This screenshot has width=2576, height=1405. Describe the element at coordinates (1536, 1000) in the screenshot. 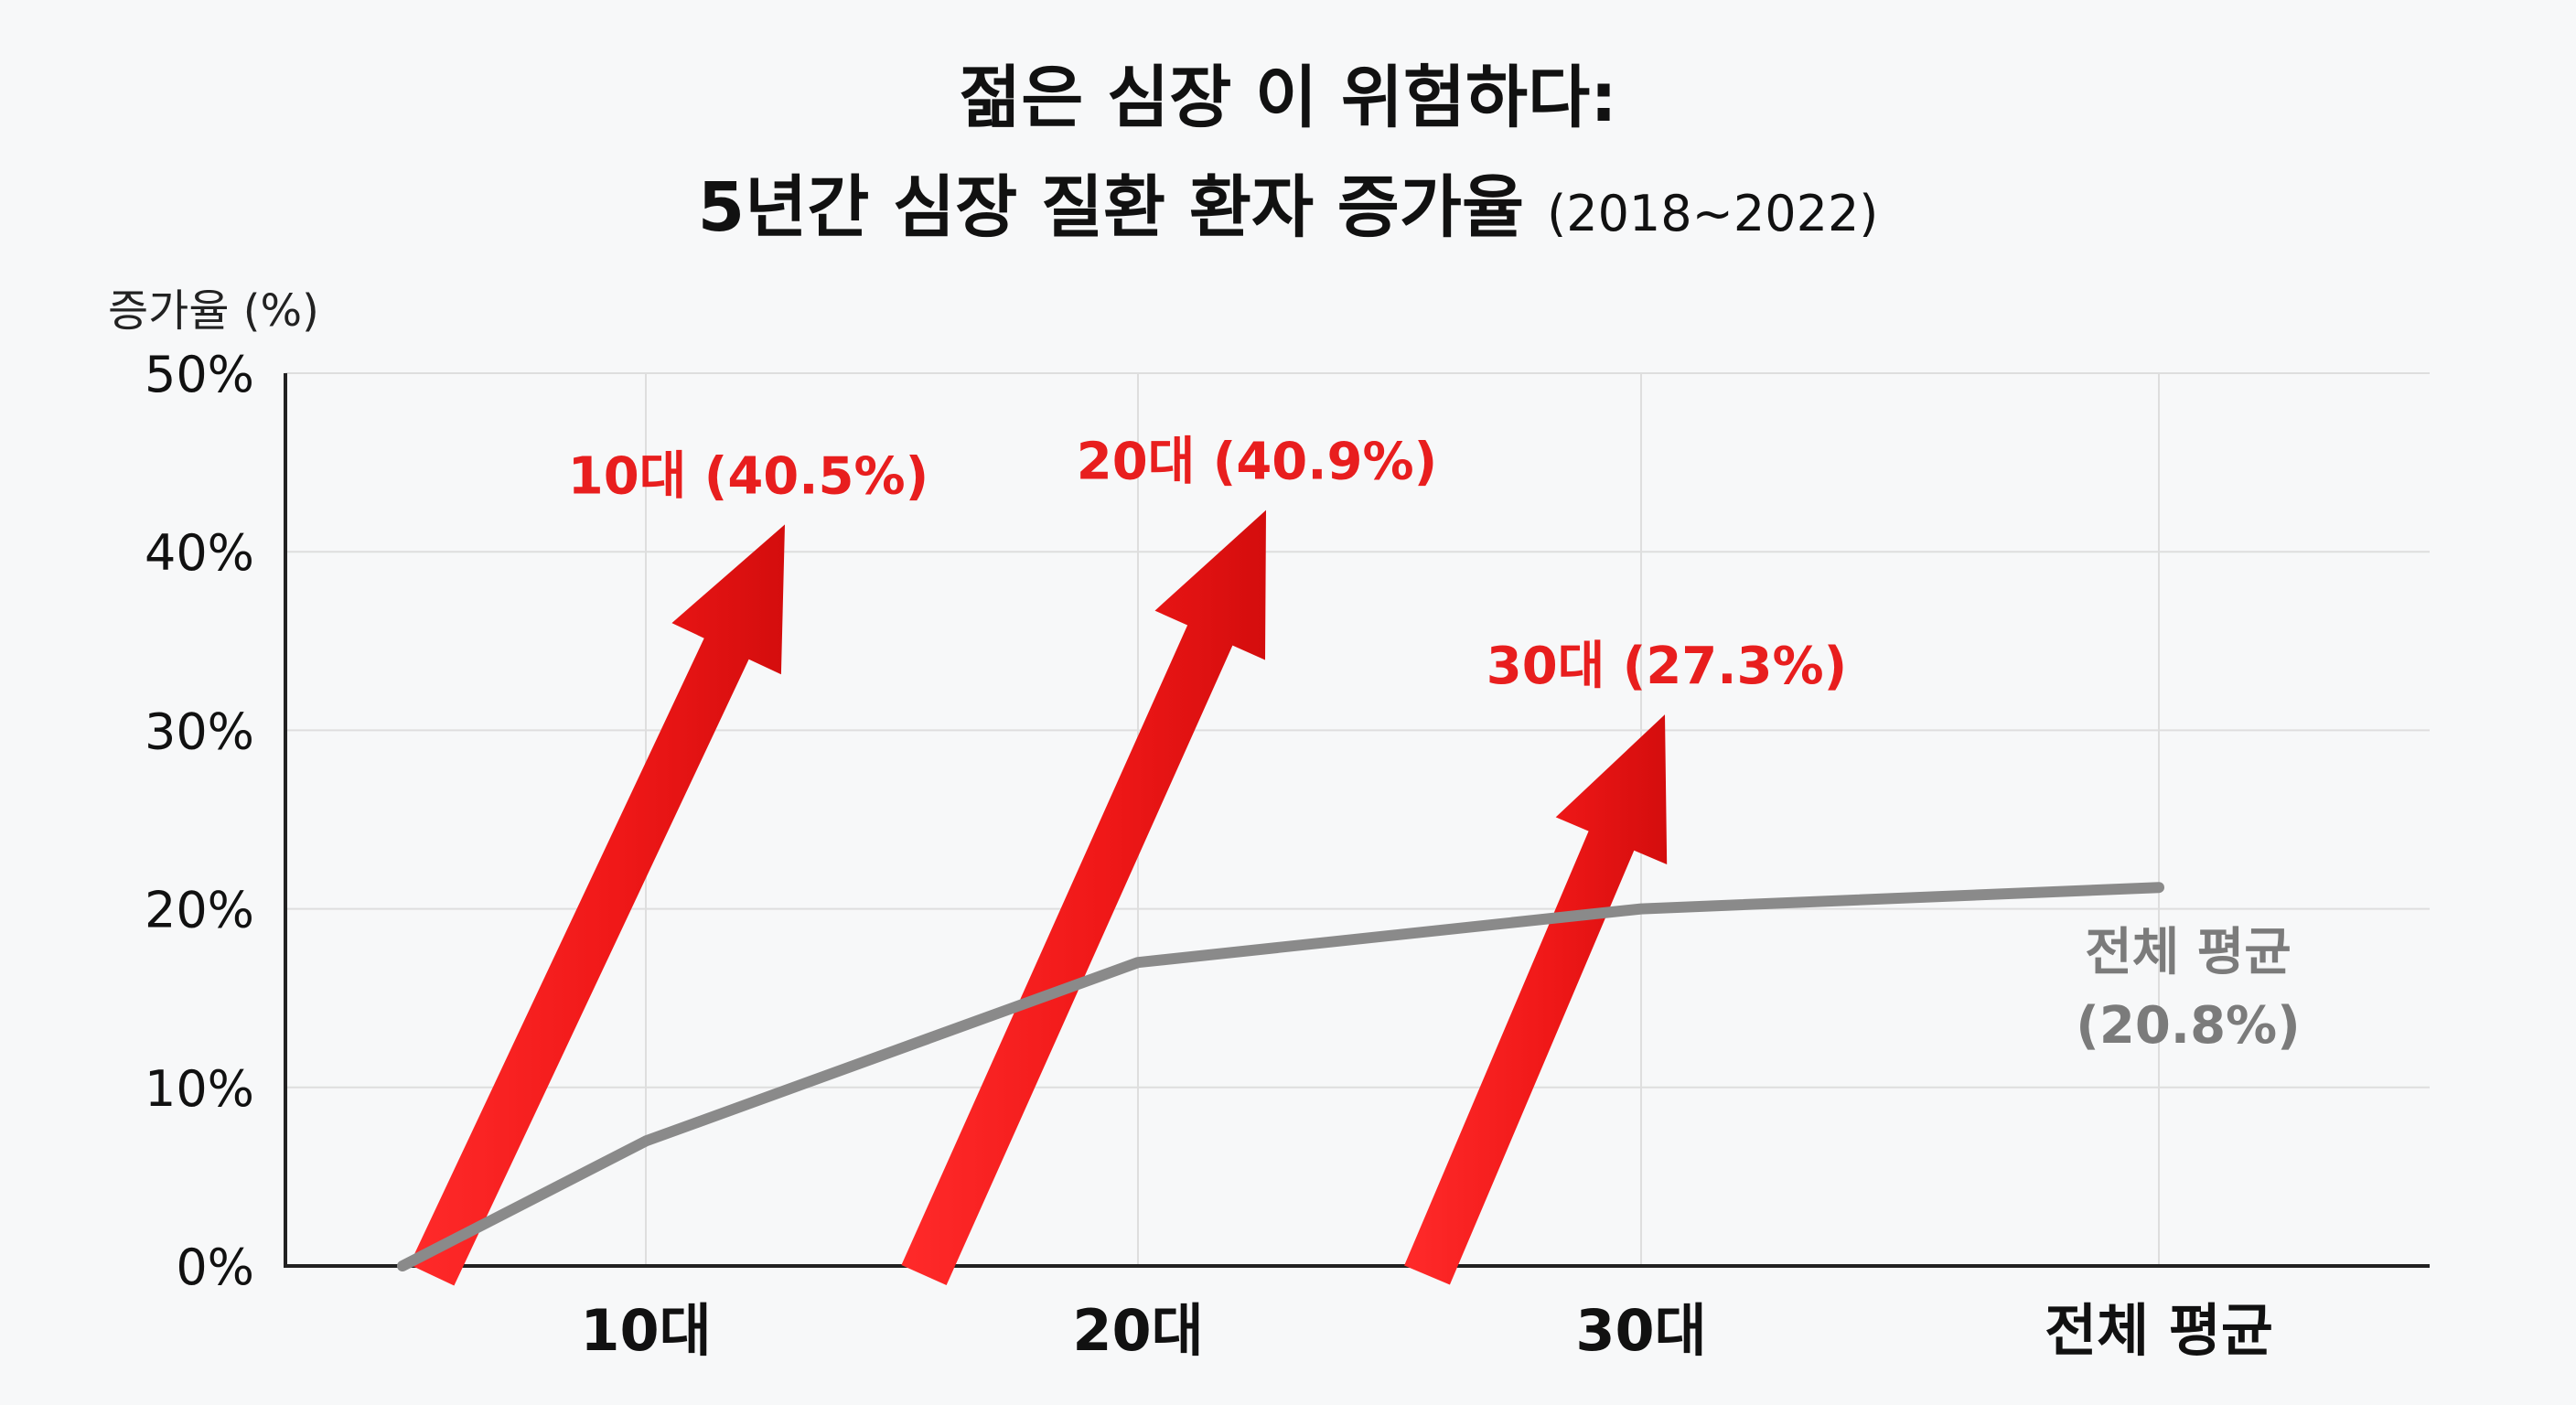

I see `arrow-30대` at that location.